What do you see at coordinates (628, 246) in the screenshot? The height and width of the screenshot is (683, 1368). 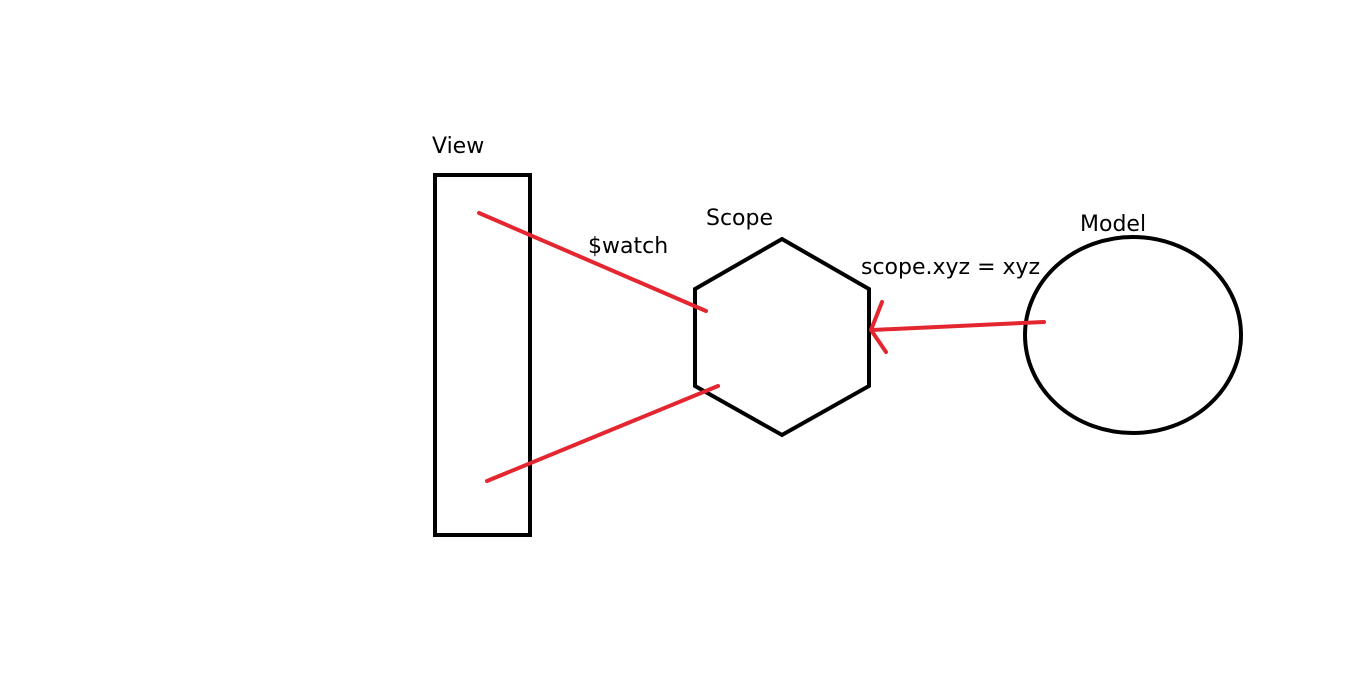 I see `watch-label: $watch` at bounding box center [628, 246].